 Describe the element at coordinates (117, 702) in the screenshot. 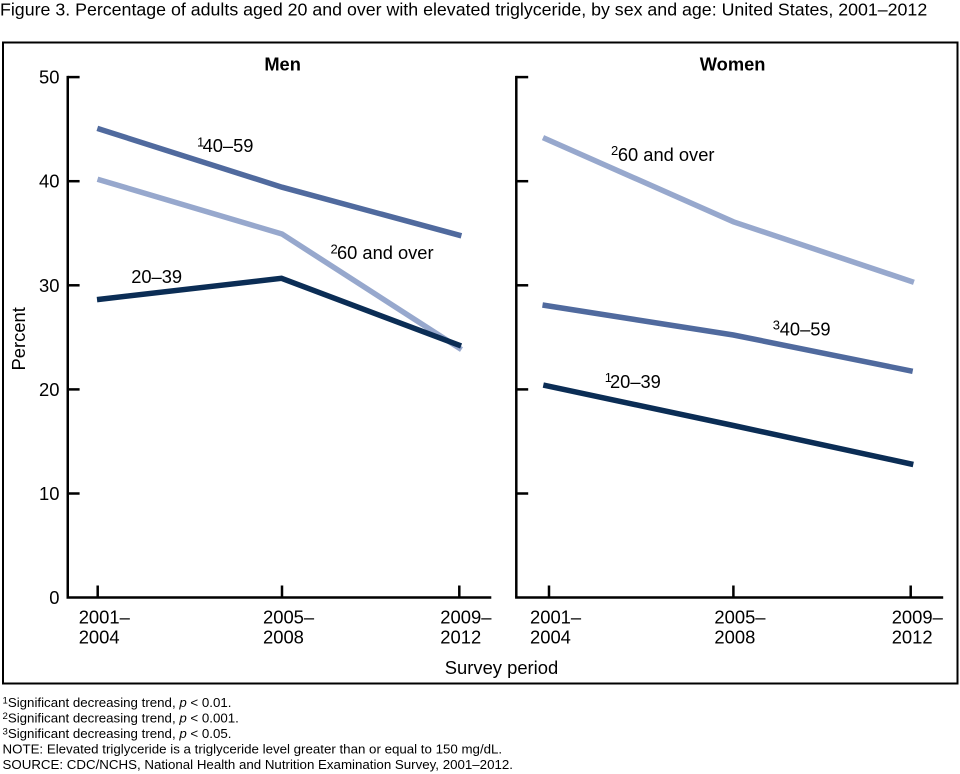

I see `svg-text:1Significant decreasing trend,: 1Significant decreasing trend, p < 0.01.` at that location.